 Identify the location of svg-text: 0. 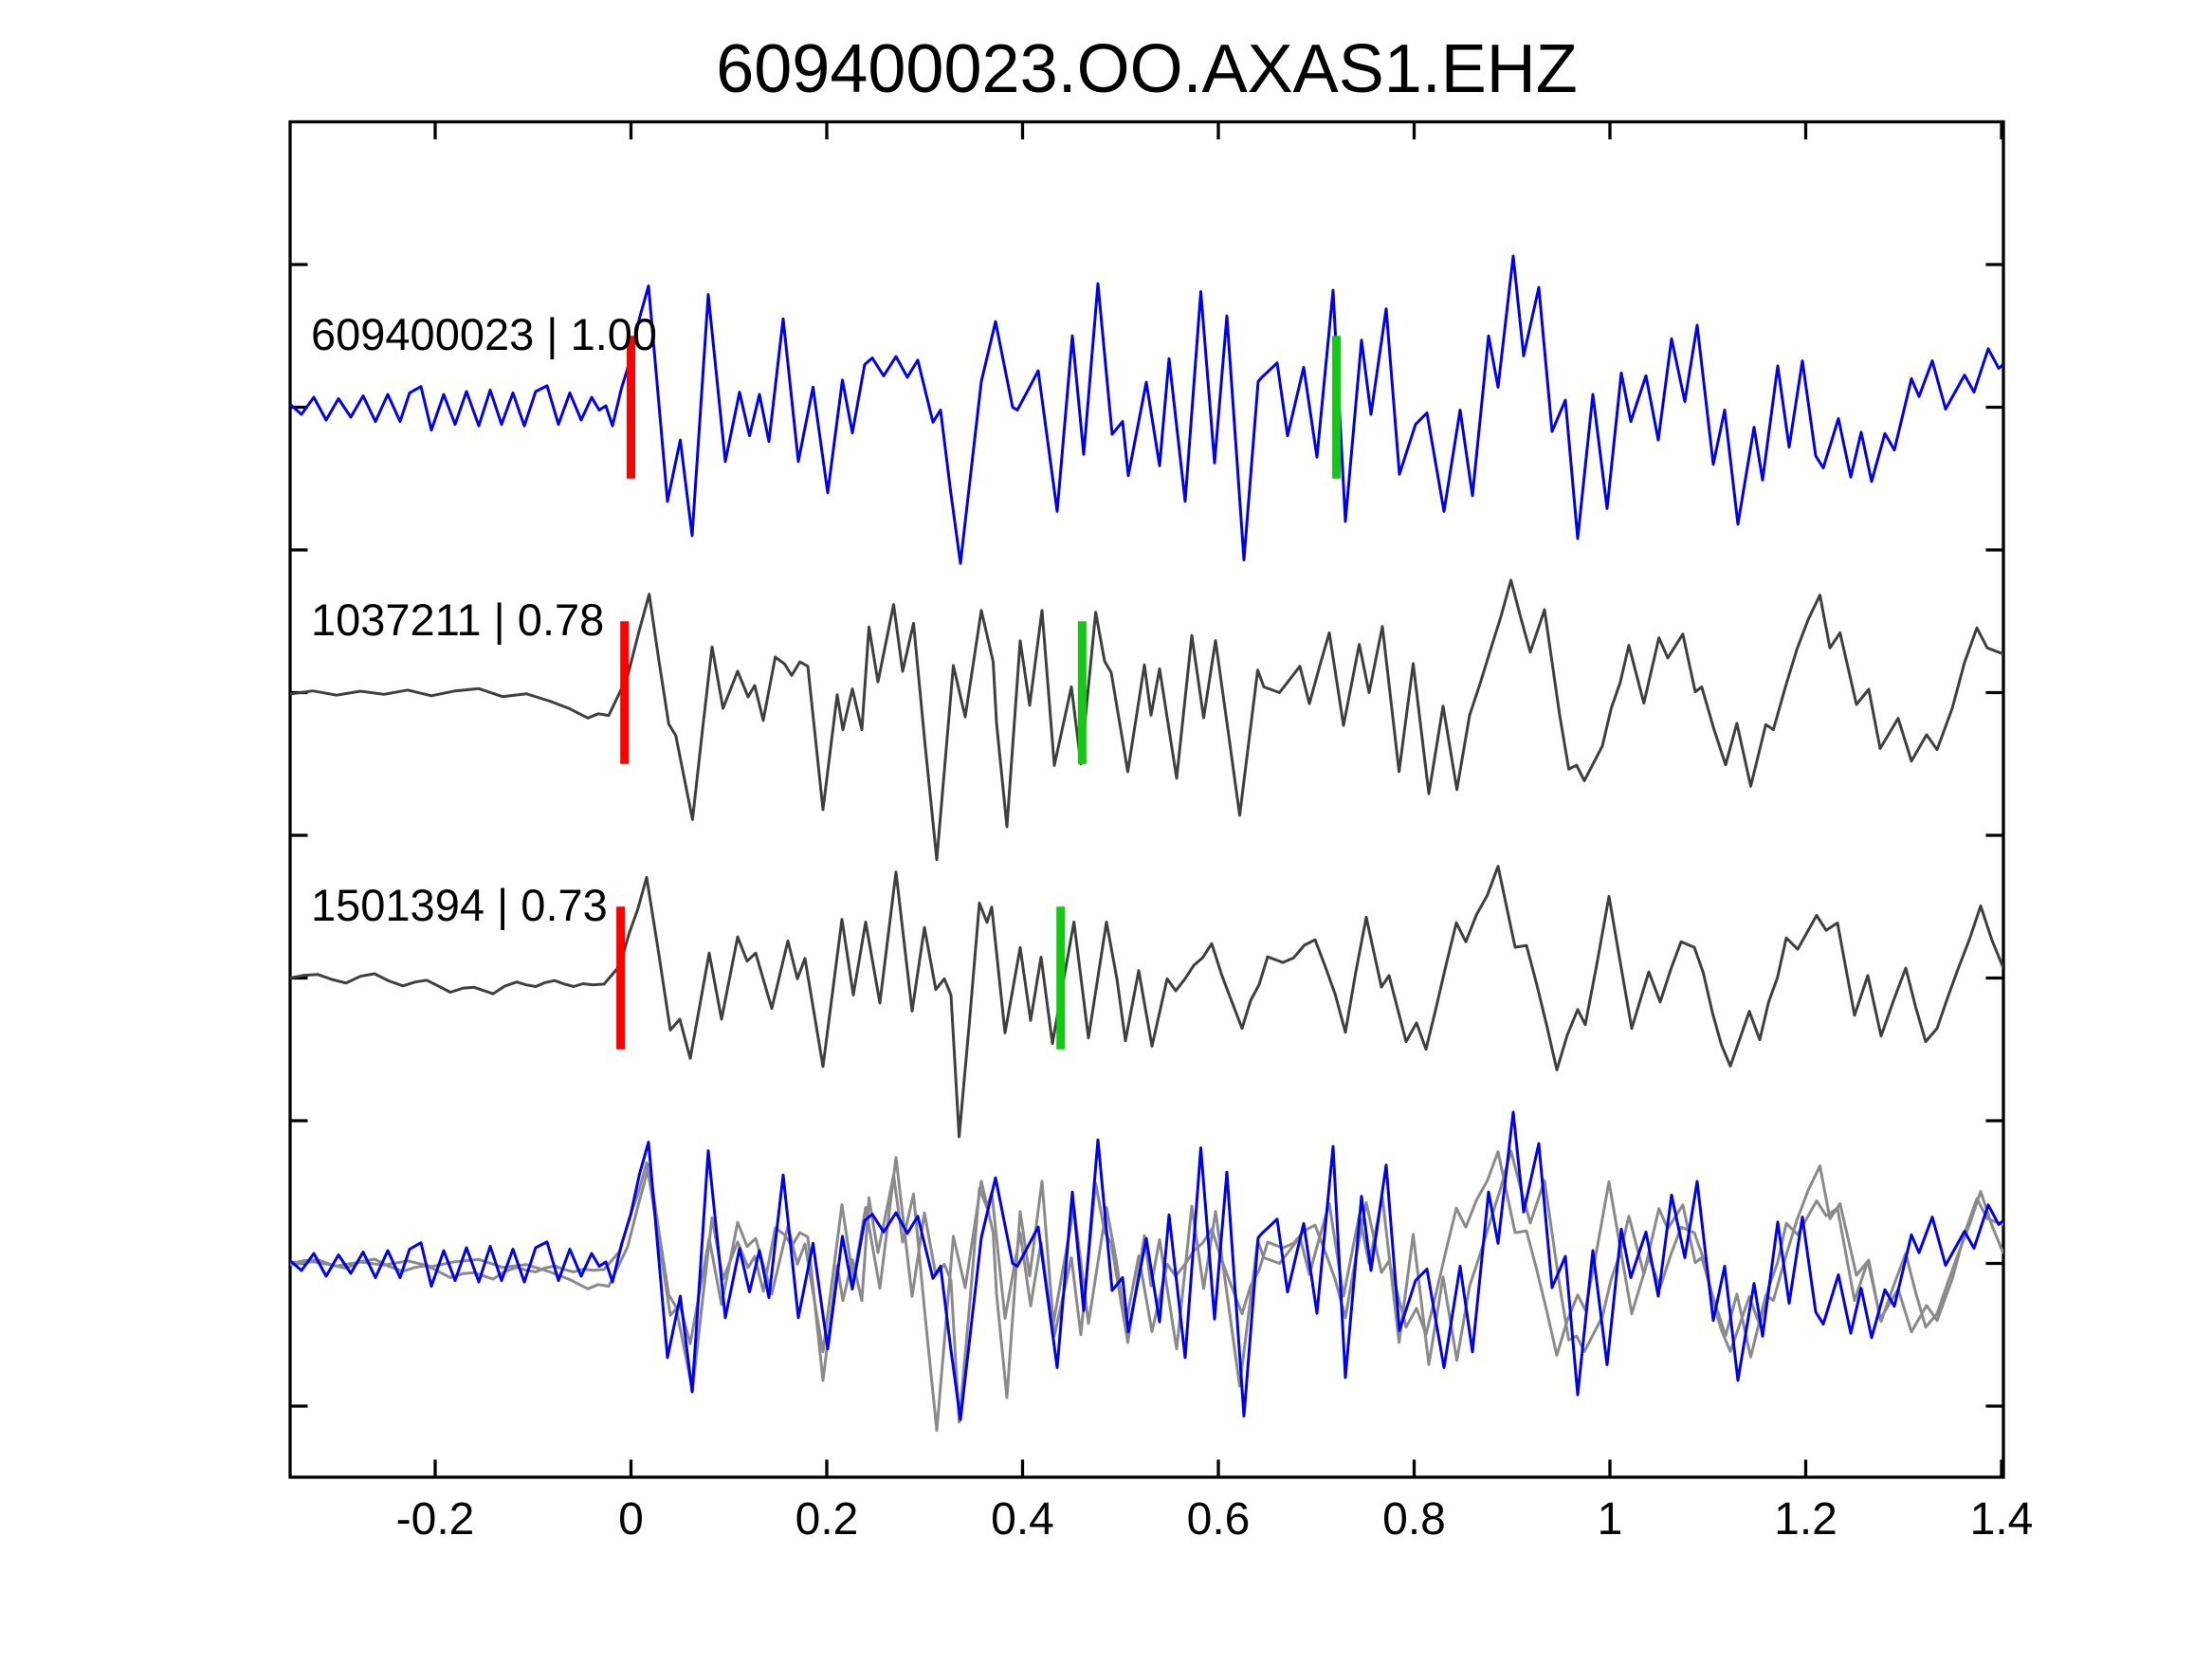
(631, 1519).